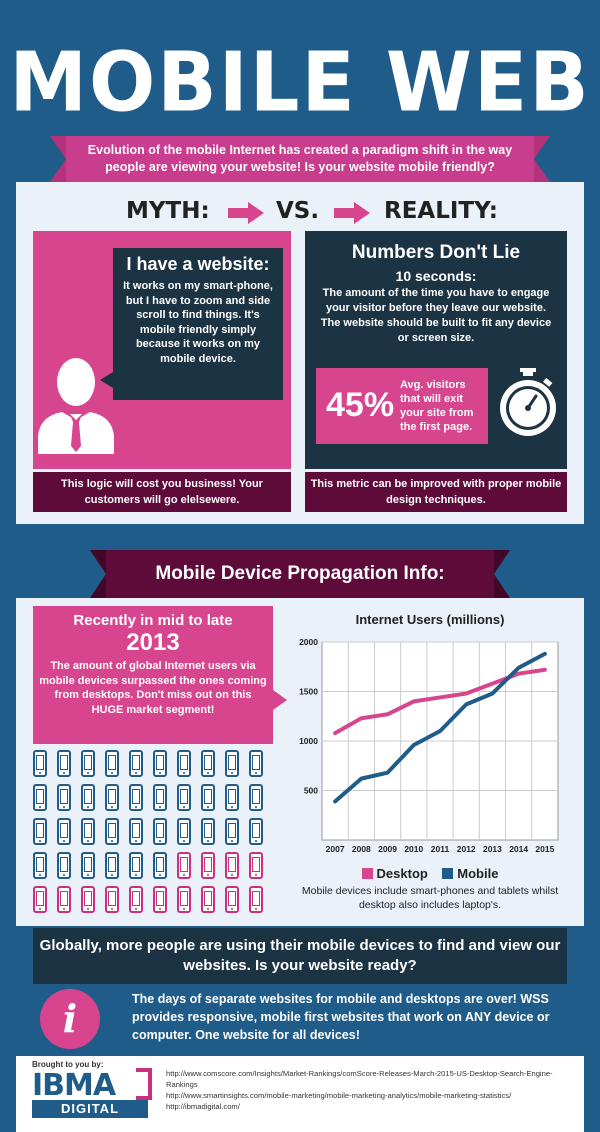 The image size is (600, 1132). Describe the element at coordinates (300, 83) in the screenshot. I see `page-title: MOBILE WEB` at that location.